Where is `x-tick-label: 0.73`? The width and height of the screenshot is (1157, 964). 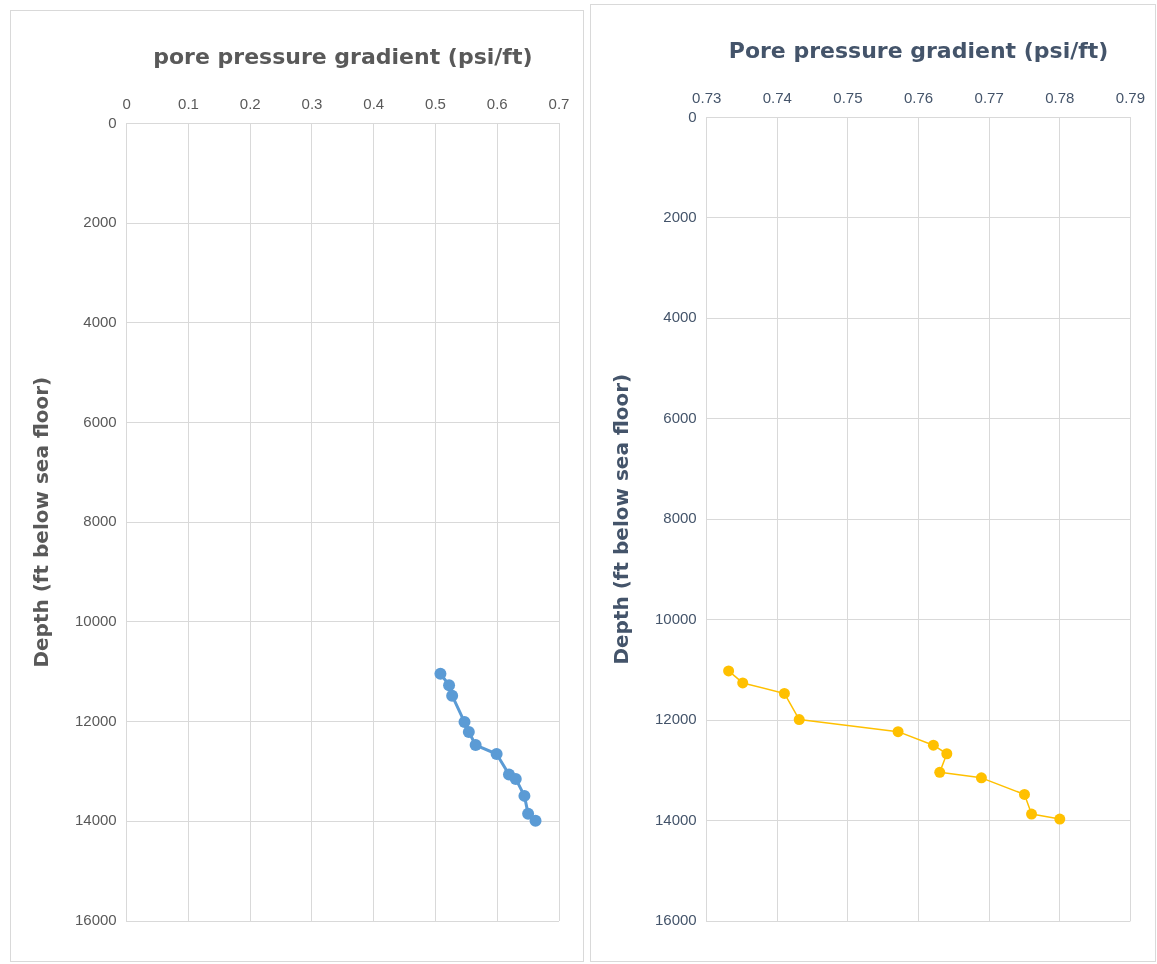 x-tick-label: 0.73 is located at coordinates (707, 97).